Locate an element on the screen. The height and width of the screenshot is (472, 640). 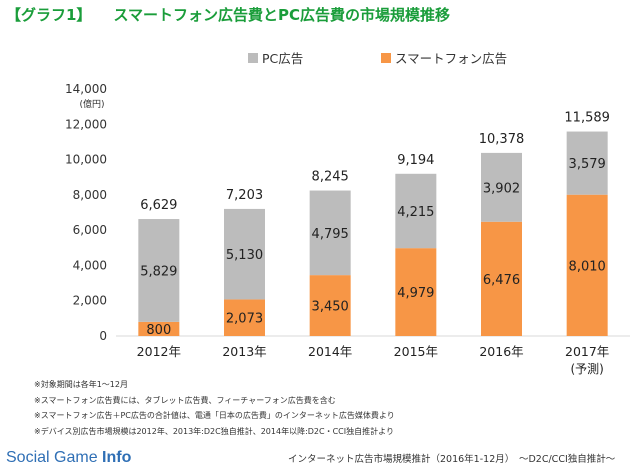
y-tick-label: 6,000 is located at coordinates (90, 230).